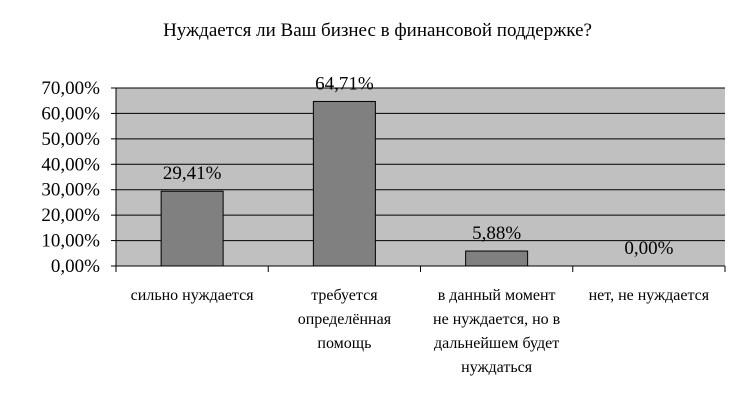 The image size is (755, 408). Describe the element at coordinates (70, 190) in the screenshot. I see `y-tick-label: 30,00%` at that location.